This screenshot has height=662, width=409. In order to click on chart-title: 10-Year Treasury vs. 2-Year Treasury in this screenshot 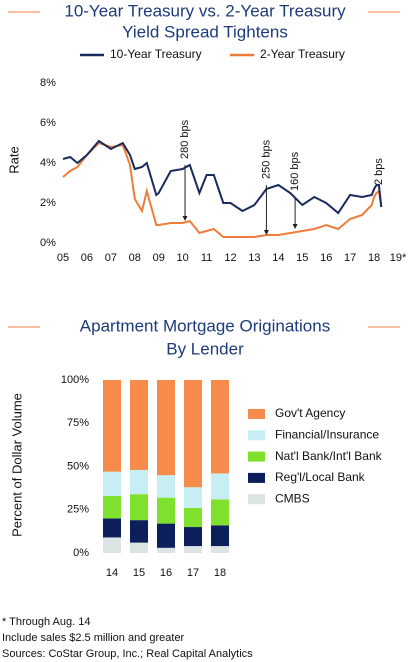, I will do `click(205, 10)`.